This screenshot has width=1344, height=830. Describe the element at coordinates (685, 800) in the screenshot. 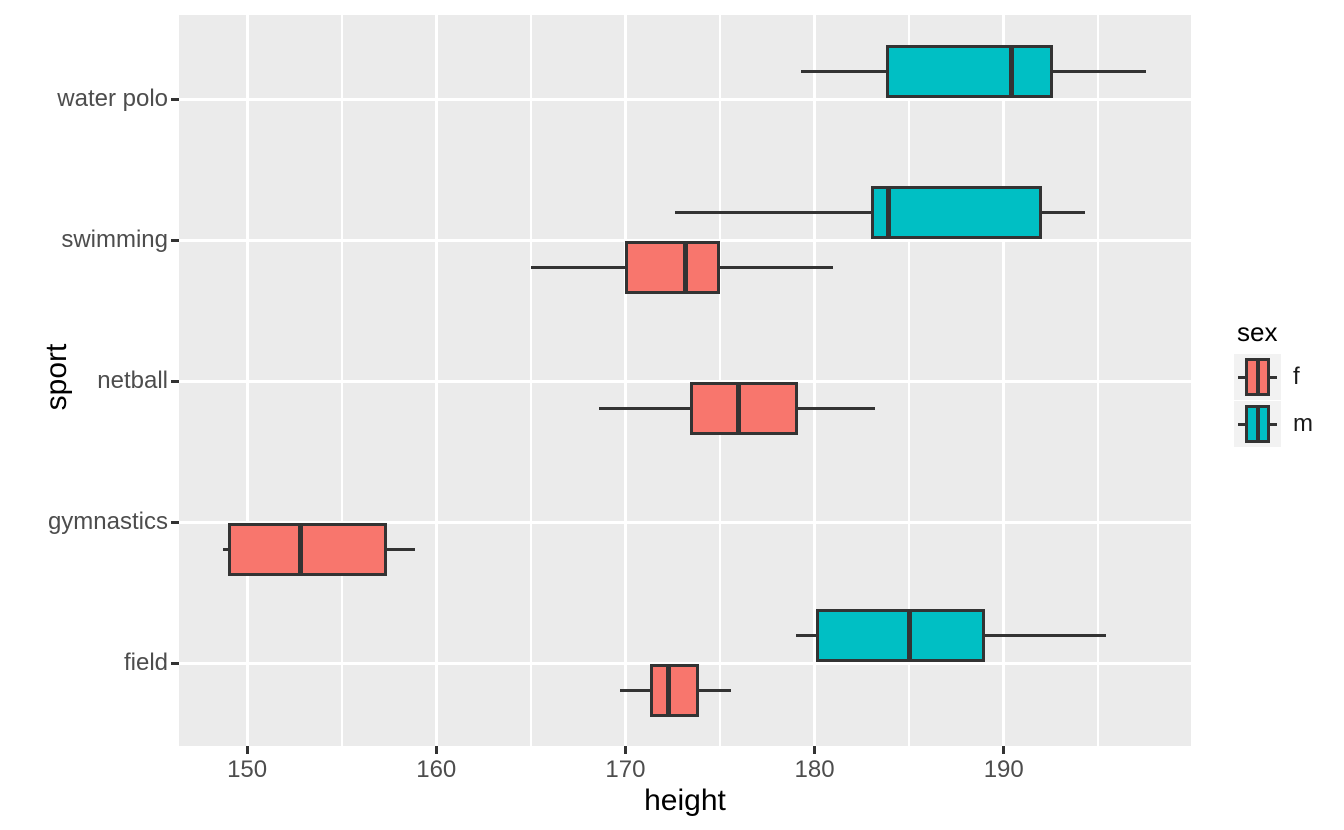

I see `x-axis-title: height` at that location.